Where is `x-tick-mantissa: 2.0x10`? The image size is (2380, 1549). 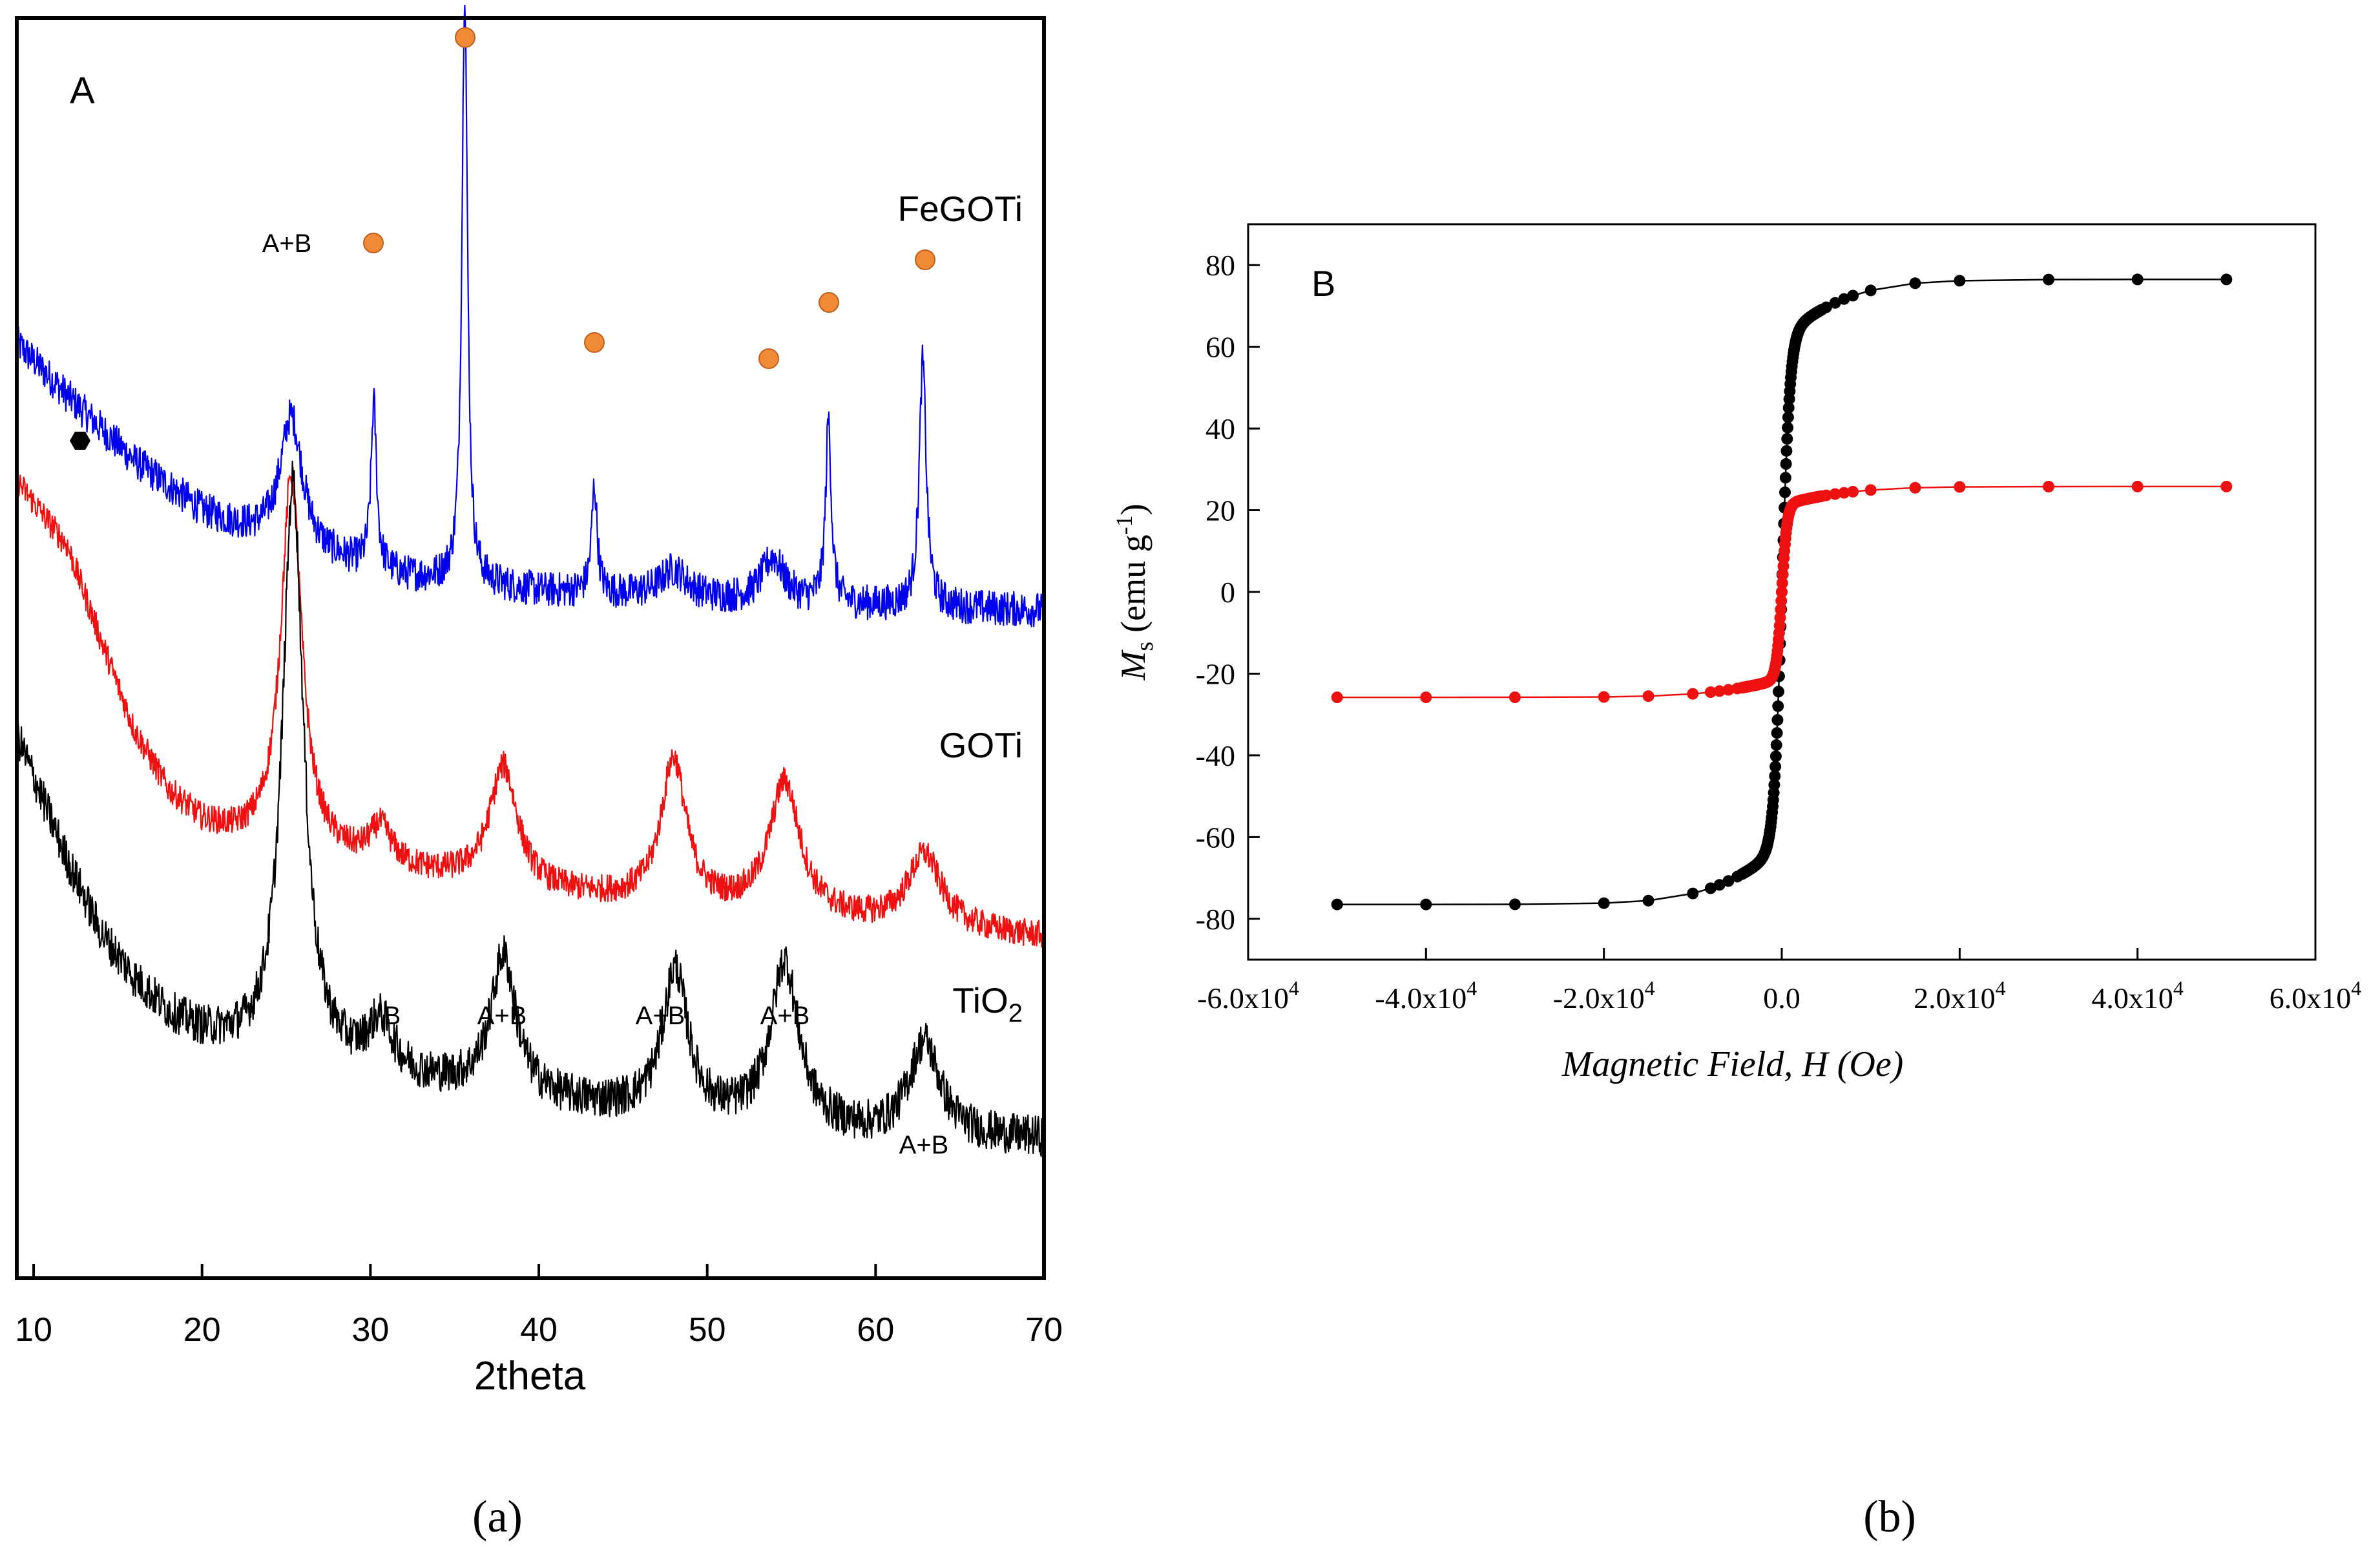
x-tick-mantissa: 2.0x10 is located at coordinates (1955, 998).